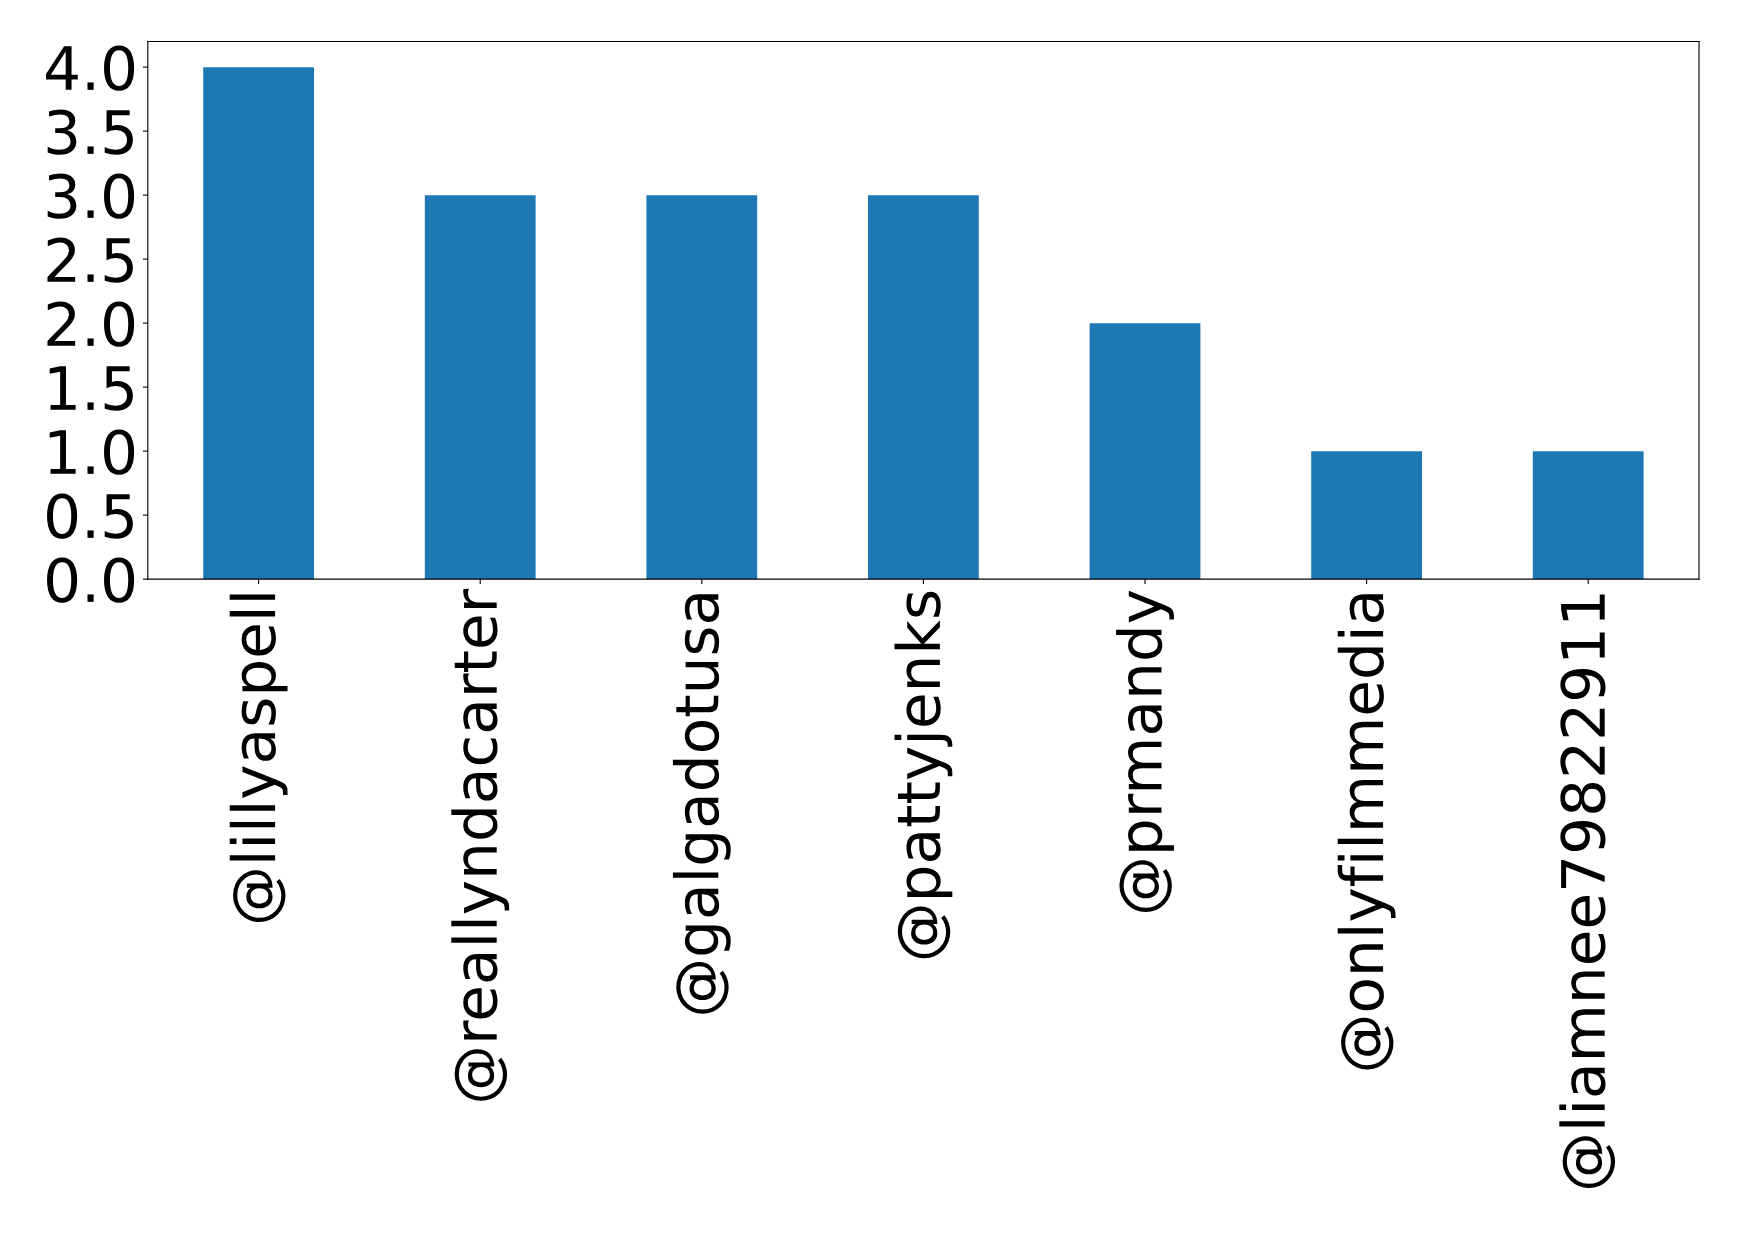 The height and width of the screenshot is (1259, 1739). Describe the element at coordinates (90, 68) in the screenshot. I see `y-tick-label: 4.0` at that location.